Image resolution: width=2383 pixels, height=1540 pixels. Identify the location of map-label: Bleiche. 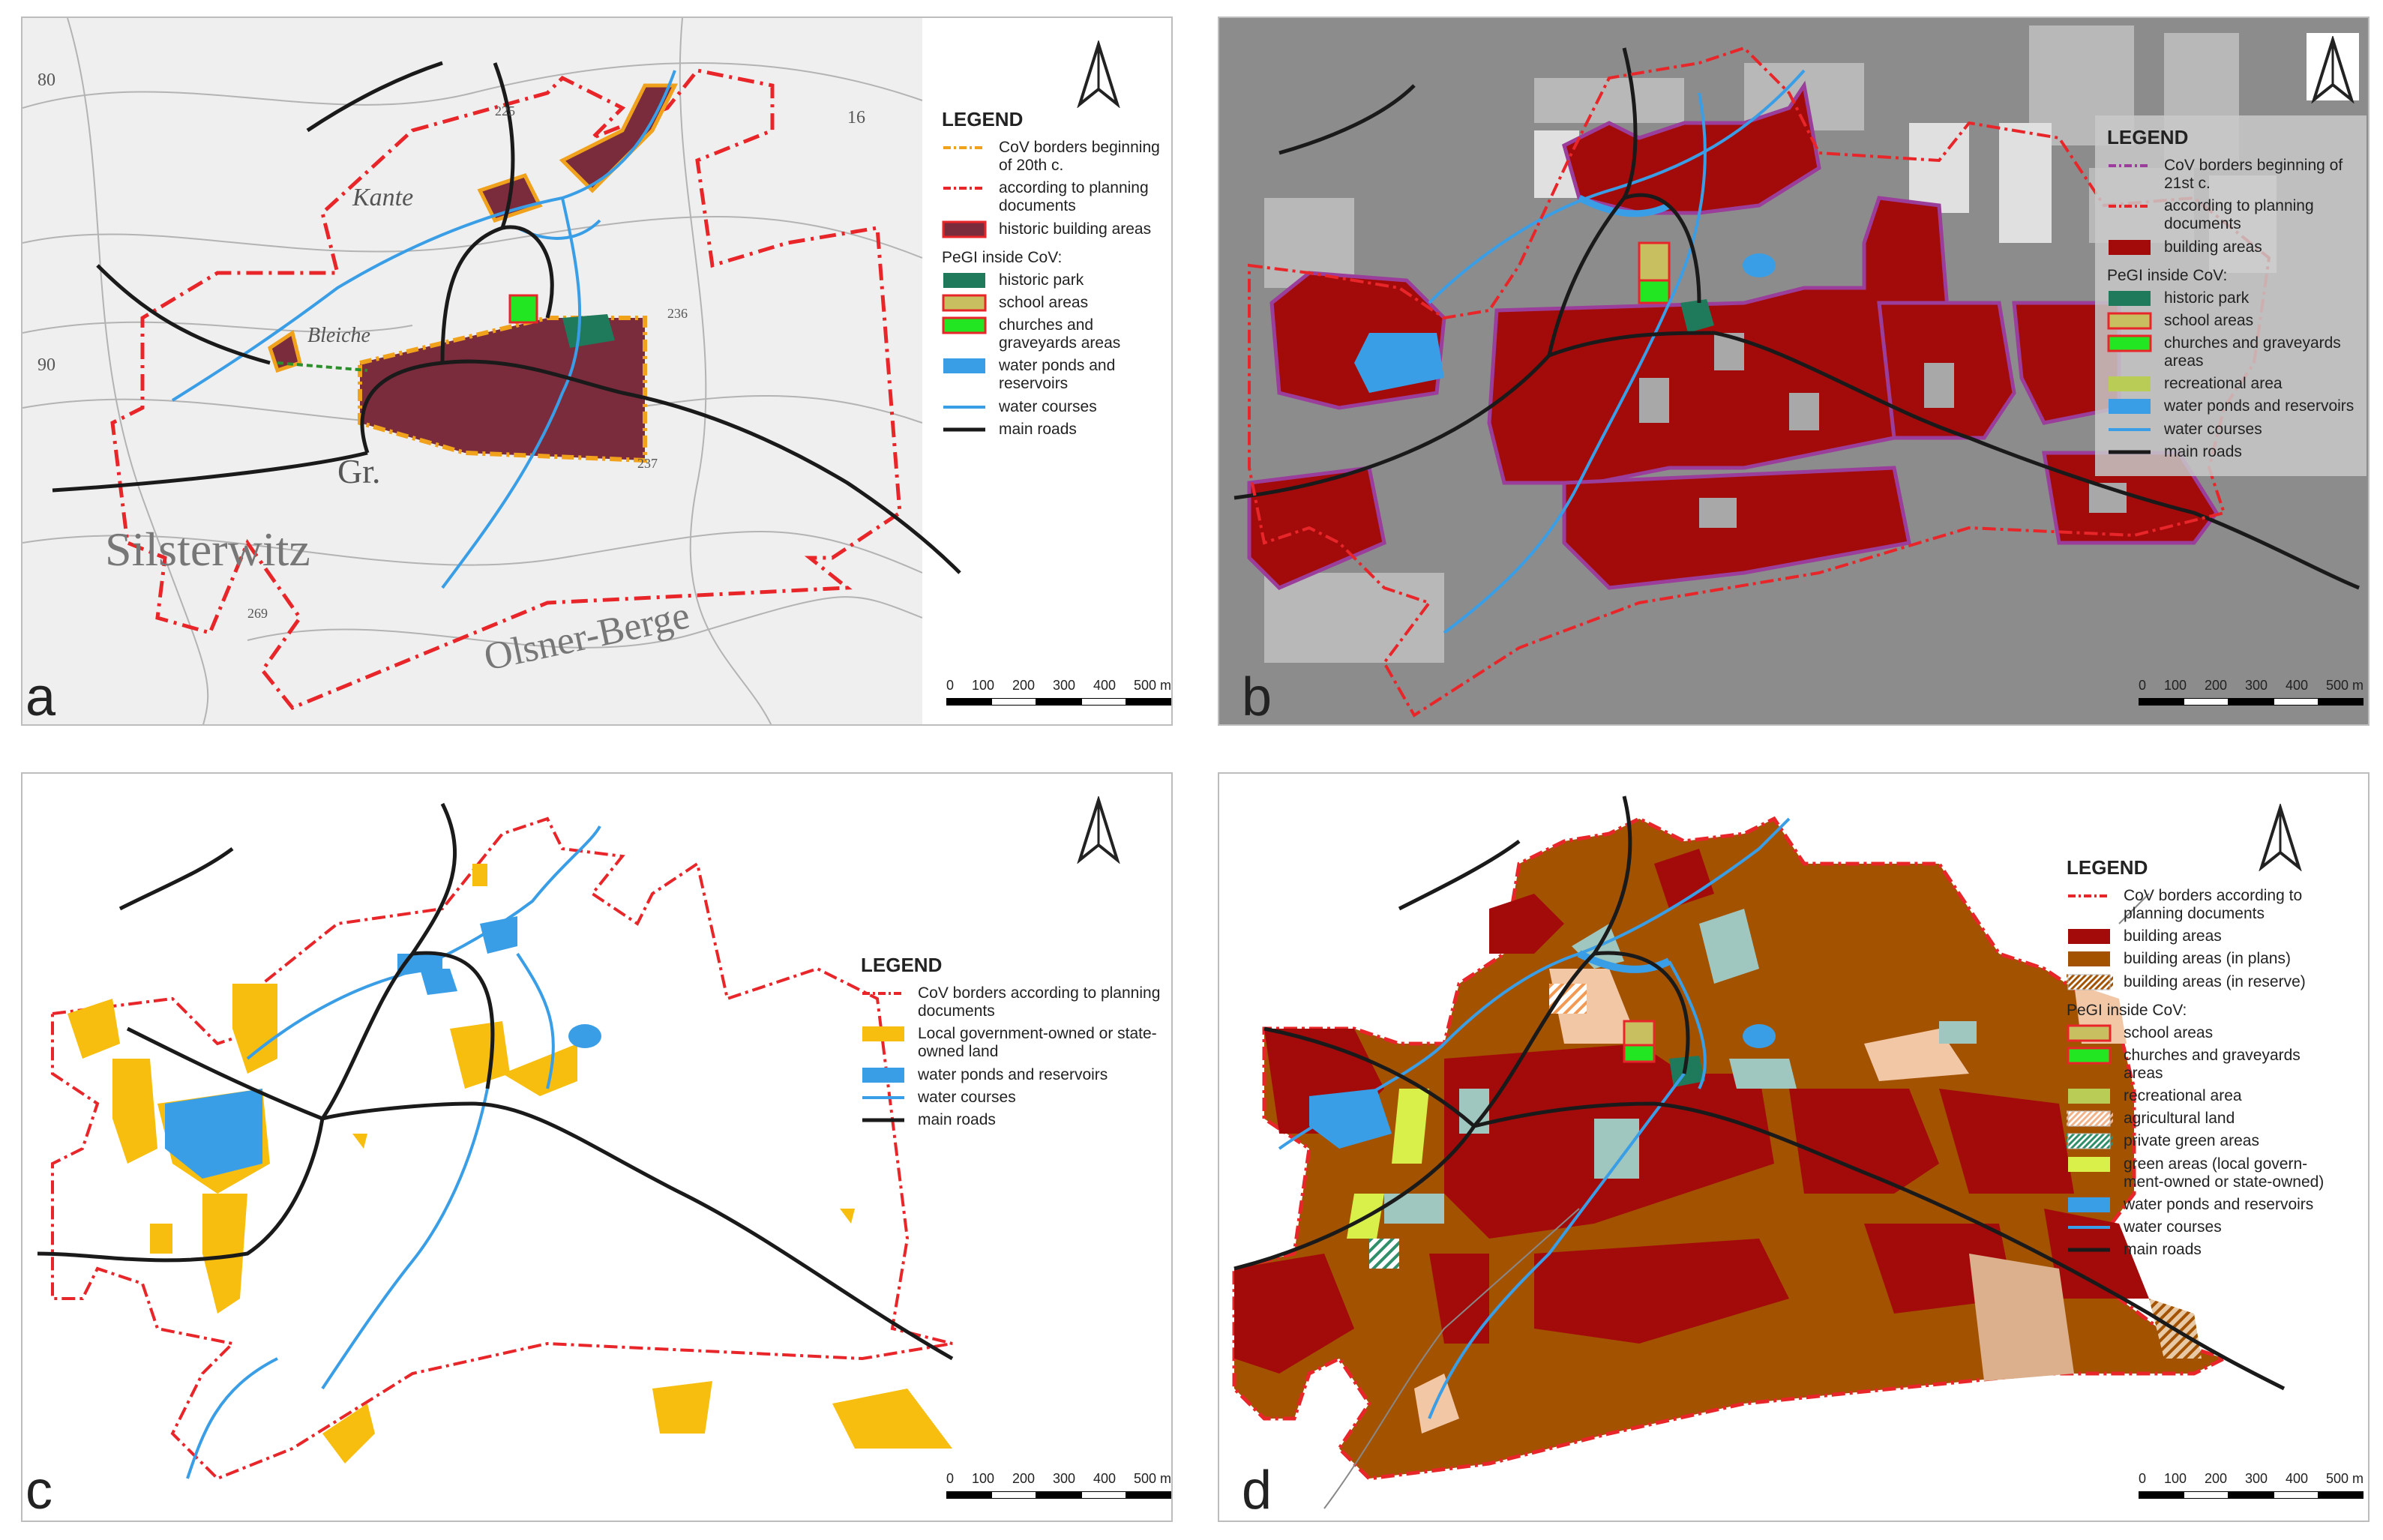
(338, 335).